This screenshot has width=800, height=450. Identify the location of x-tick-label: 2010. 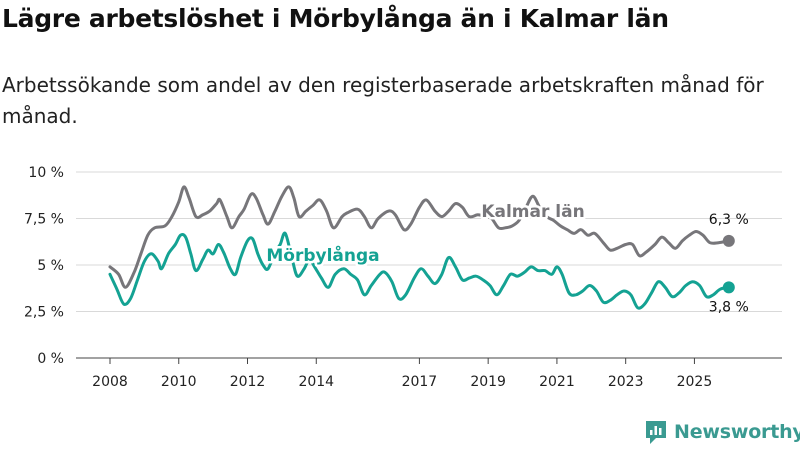
(179, 382).